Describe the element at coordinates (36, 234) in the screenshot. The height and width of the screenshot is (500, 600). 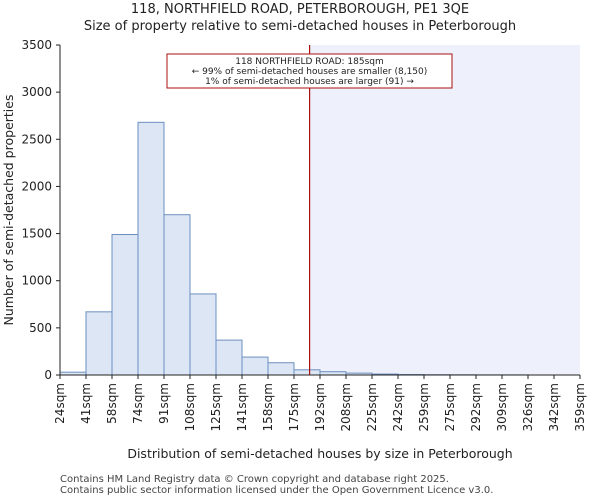
I see `y-tick-label-3: 1500` at that location.